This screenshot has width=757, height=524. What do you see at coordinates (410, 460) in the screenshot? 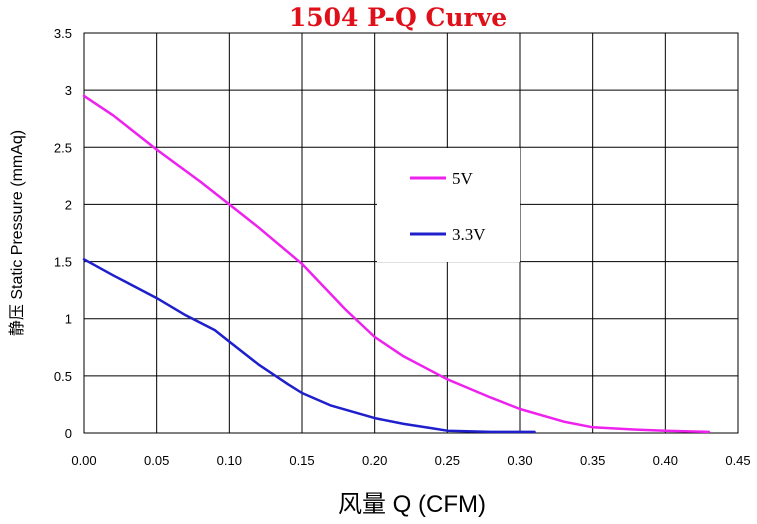
I see `x-axis-ticks: 0.00 0.05 0.10 0.15 0.20 0.25 0.30 0.35 0.40 0.45` at bounding box center [410, 460].